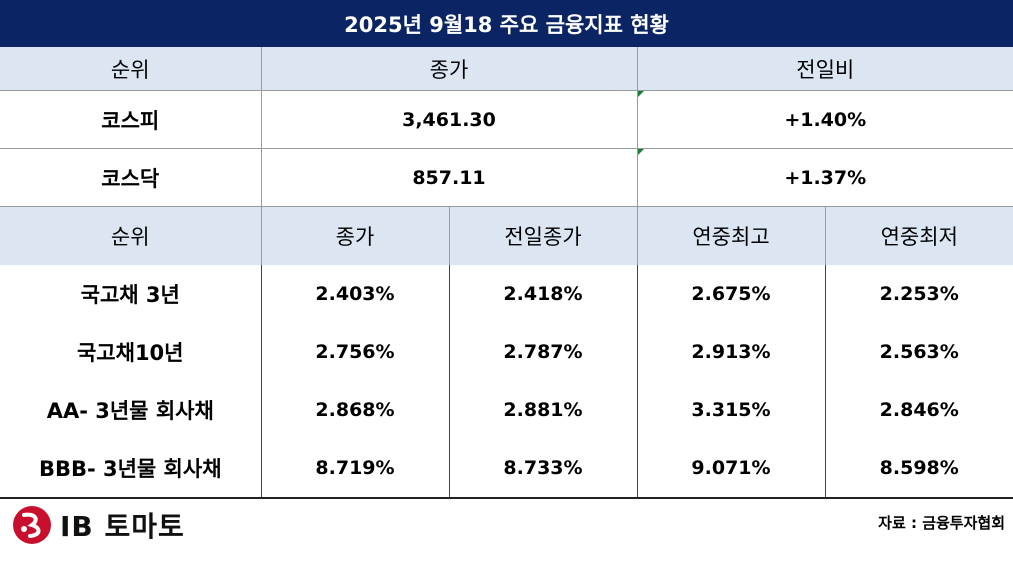 The image size is (1013, 563). What do you see at coordinates (131, 410) in the screenshot?
I see `row-name: AA- 3년물 회사채` at bounding box center [131, 410].